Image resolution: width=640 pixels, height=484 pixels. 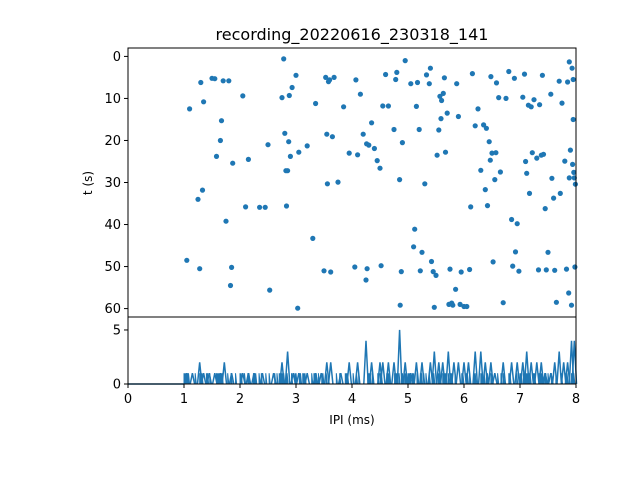 What do you see at coordinates (88, 183) in the screenshot?
I see `y-axis-label-top: t (s)` at bounding box center [88, 183].